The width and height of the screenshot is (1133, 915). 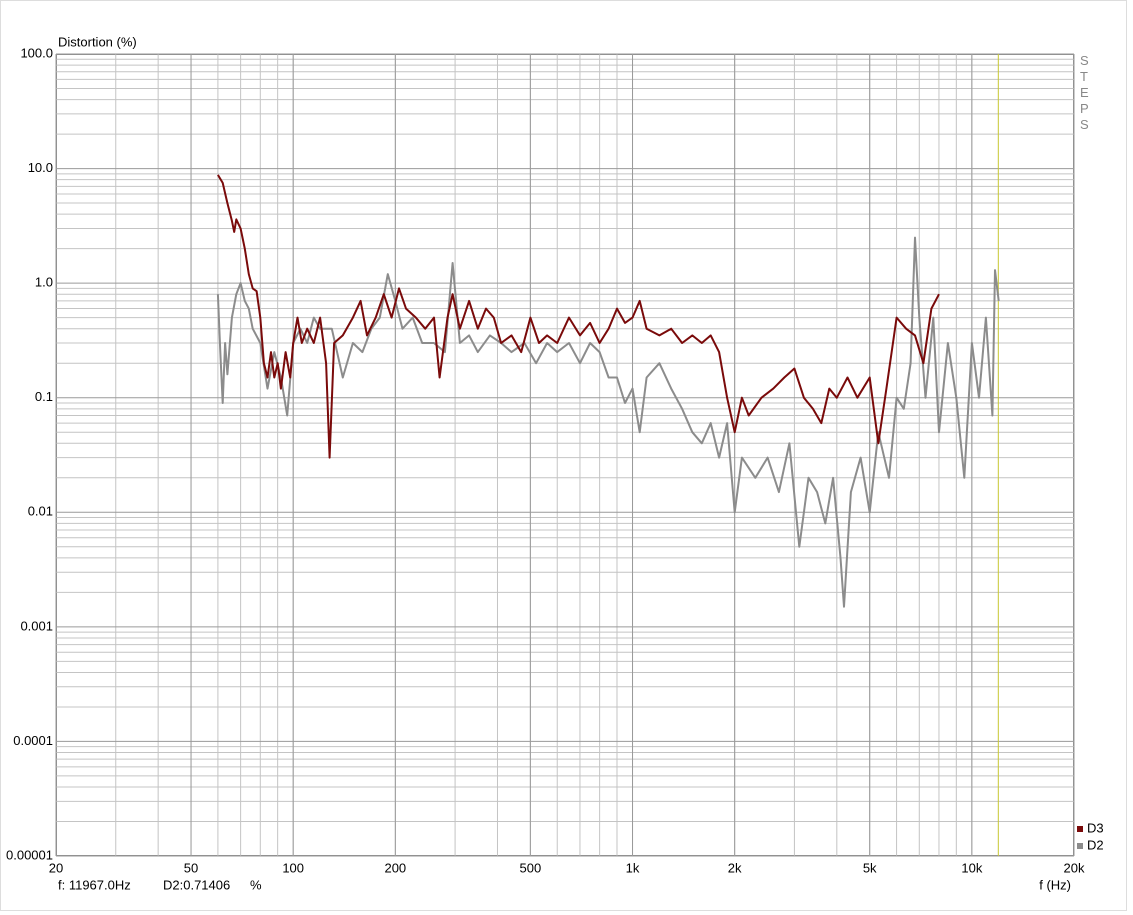 I want to click on cursor-frequency: f: 11967.0Hz, so click(x=94, y=884).